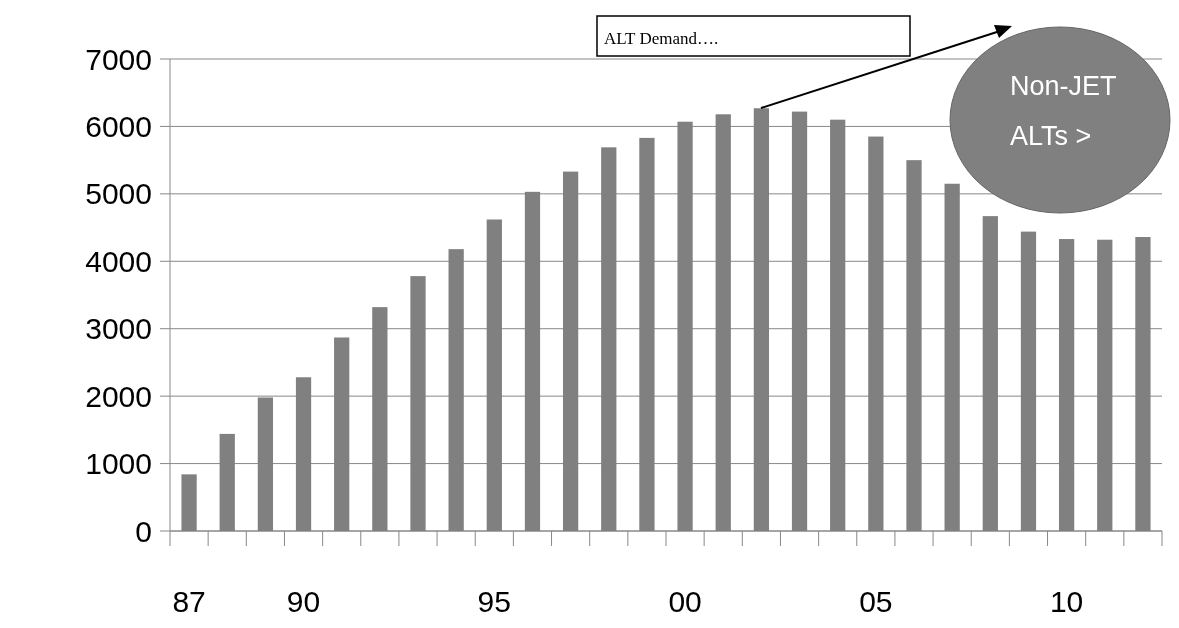  What do you see at coordinates (1066, 601) in the screenshot?
I see `x-tick-label: 10` at bounding box center [1066, 601].